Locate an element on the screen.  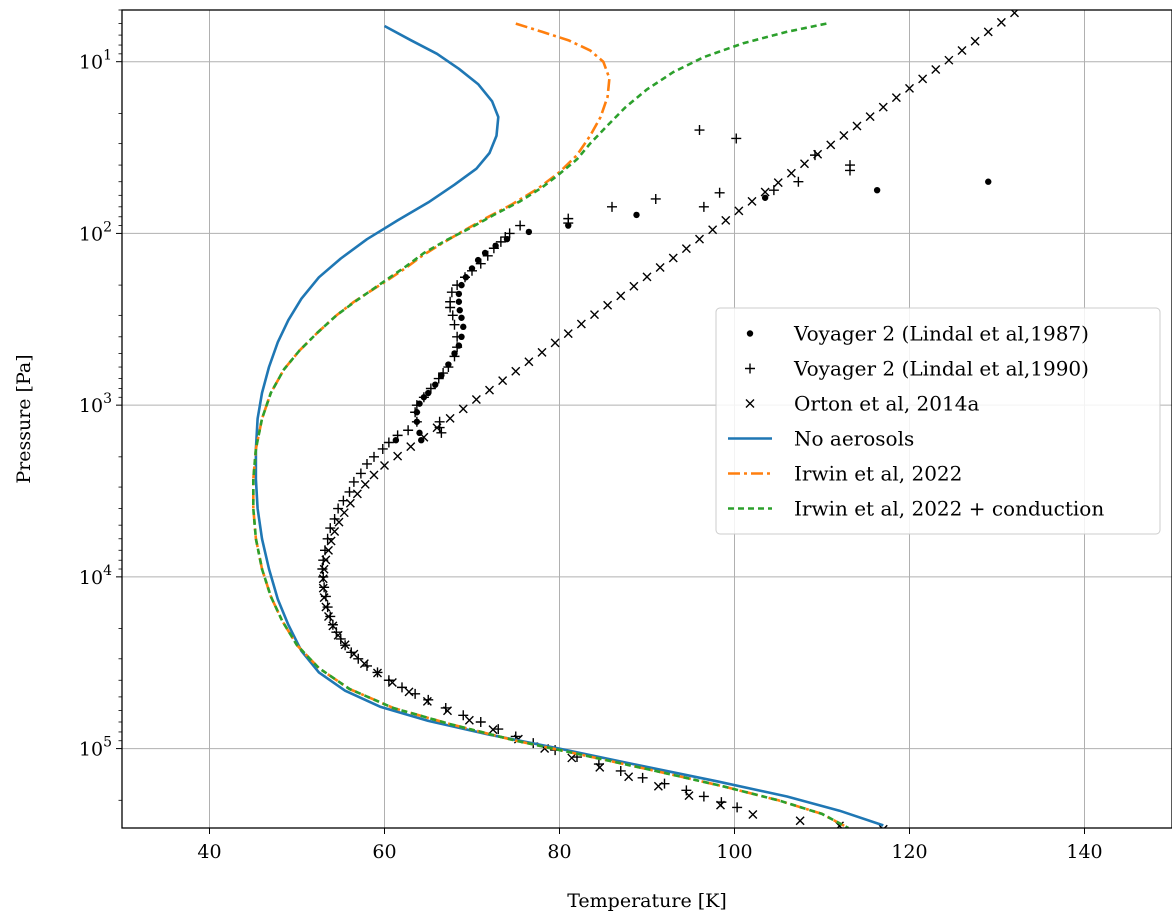
legend-item: Orton et al, 2014a is located at coordinates (862, 404).